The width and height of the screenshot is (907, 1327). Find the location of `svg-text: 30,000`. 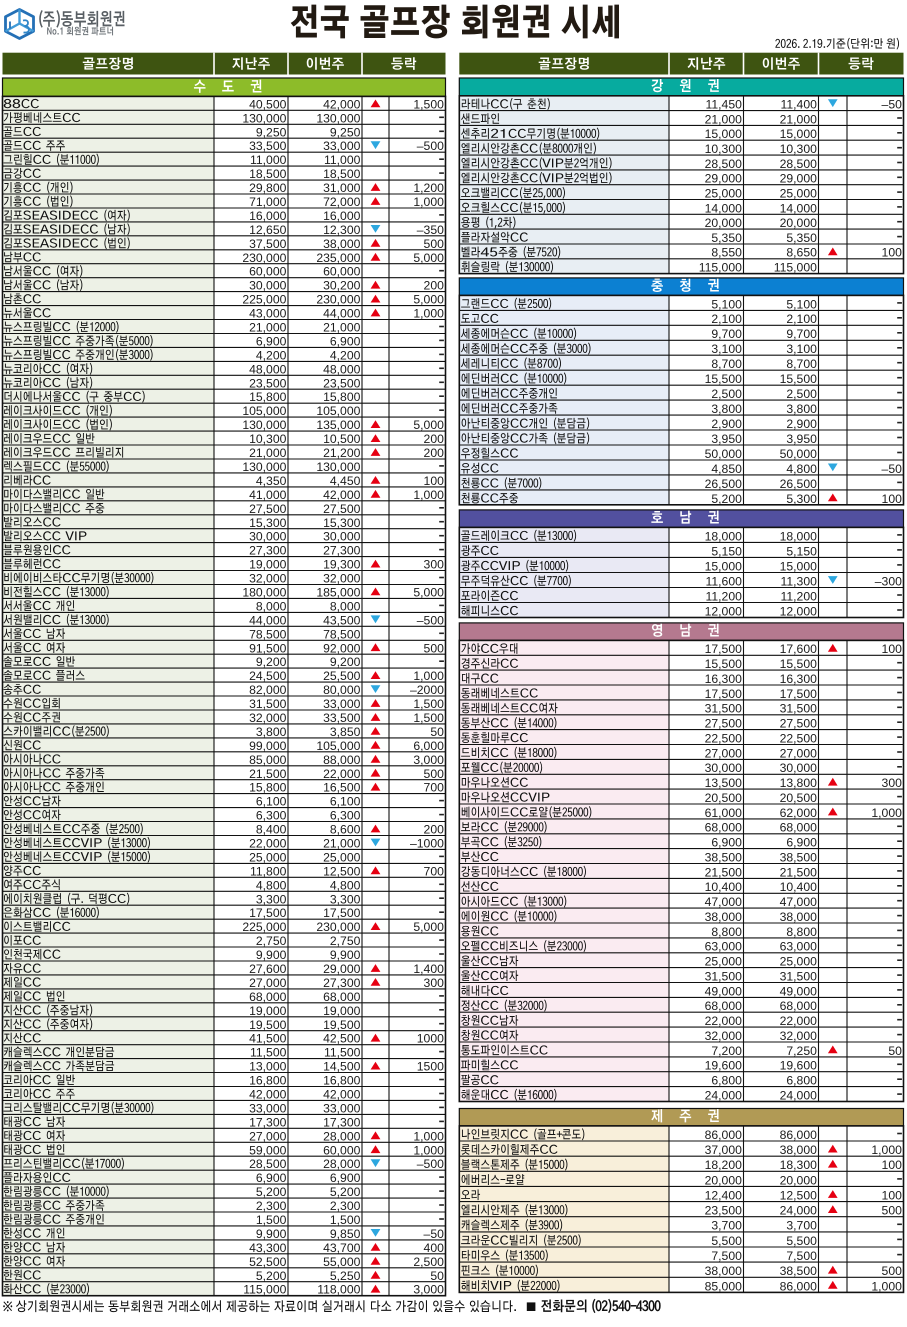

svg-text: 30,000 is located at coordinates (267, 537).